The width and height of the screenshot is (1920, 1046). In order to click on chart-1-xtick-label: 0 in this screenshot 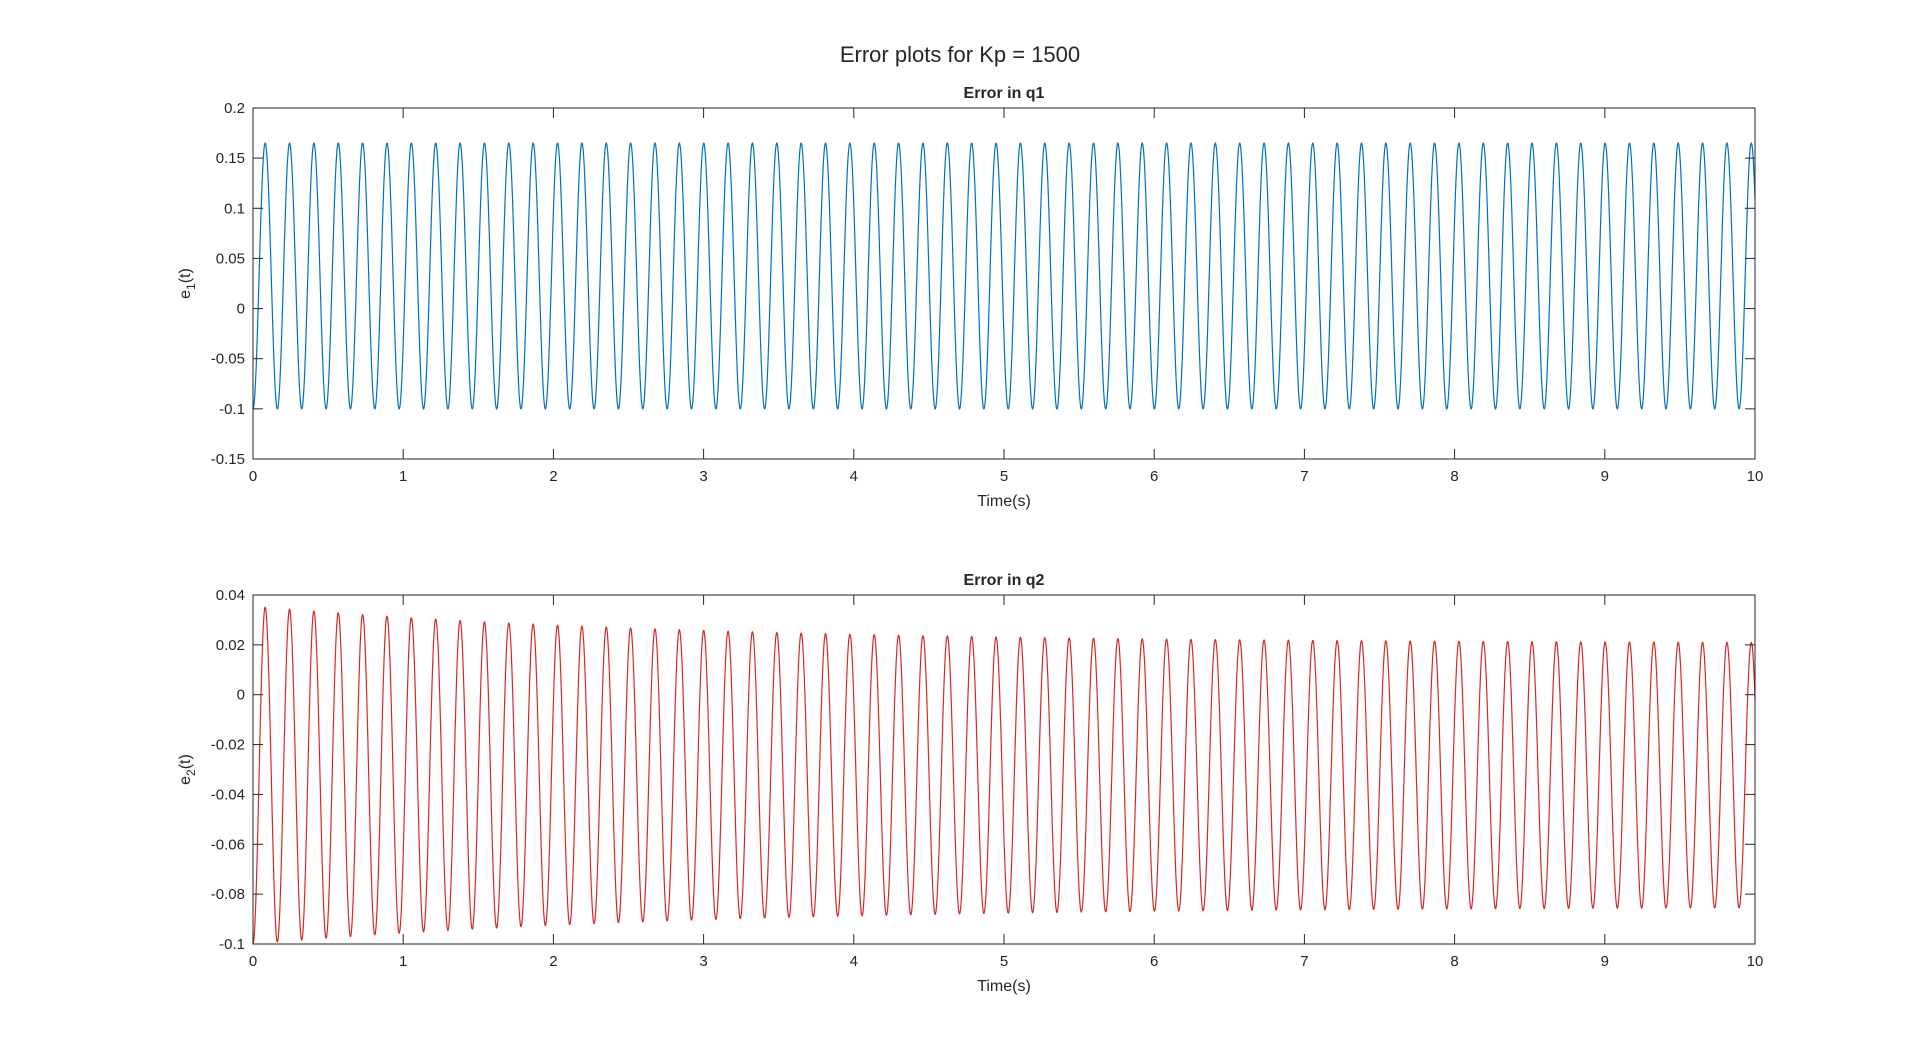, I will do `click(253, 476)`.